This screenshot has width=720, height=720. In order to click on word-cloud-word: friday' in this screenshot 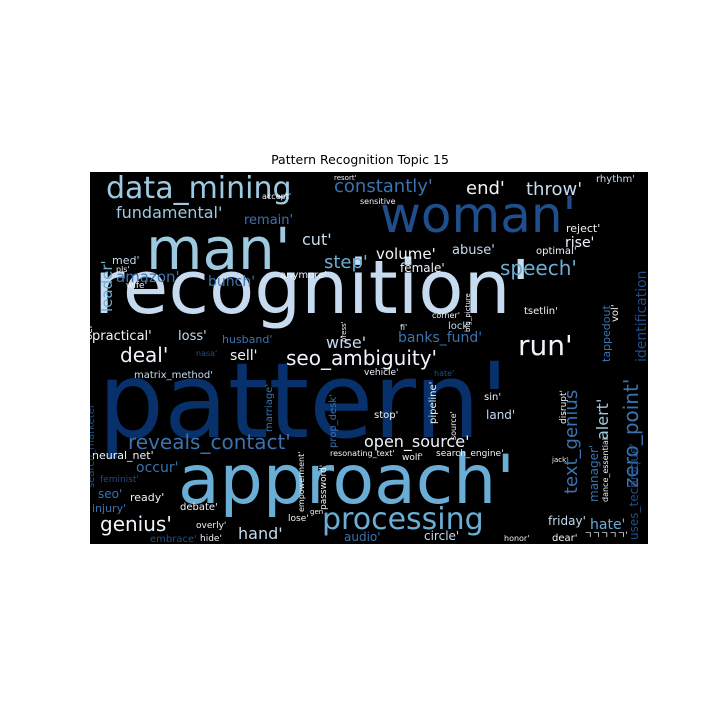, I will do `click(567, 521)`.